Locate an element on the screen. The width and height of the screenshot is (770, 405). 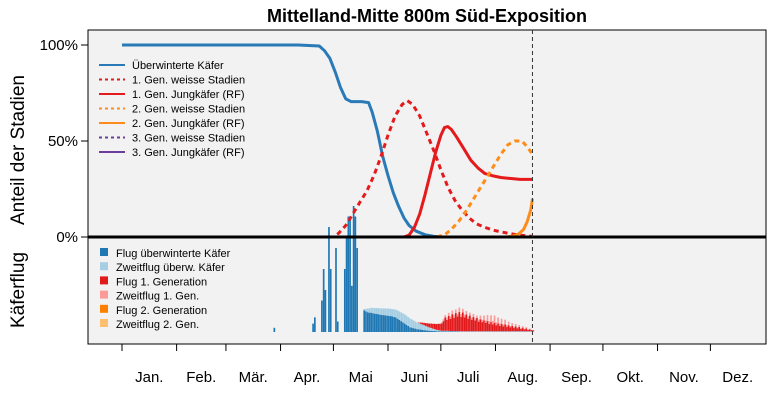
legend-label: Überwinterte Käfer is located at coordinates (178, 66).